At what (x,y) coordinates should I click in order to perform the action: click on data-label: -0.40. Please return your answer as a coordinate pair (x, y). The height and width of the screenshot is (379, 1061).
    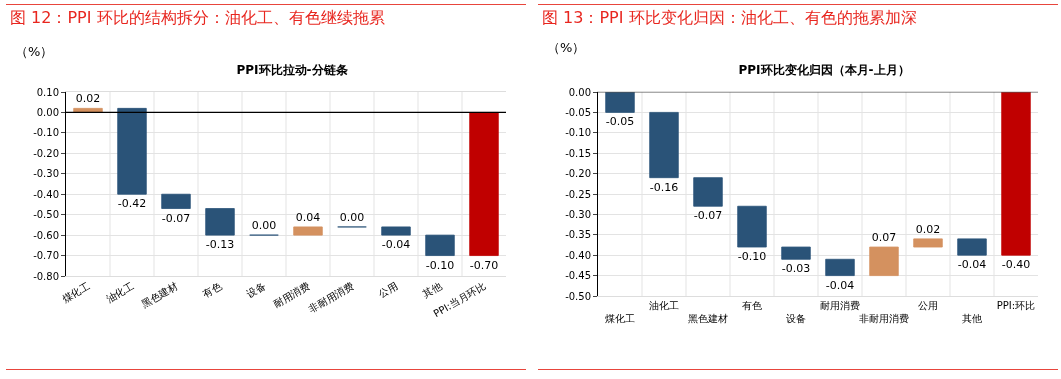
    Looking at the image, I should click on (1016, 265).